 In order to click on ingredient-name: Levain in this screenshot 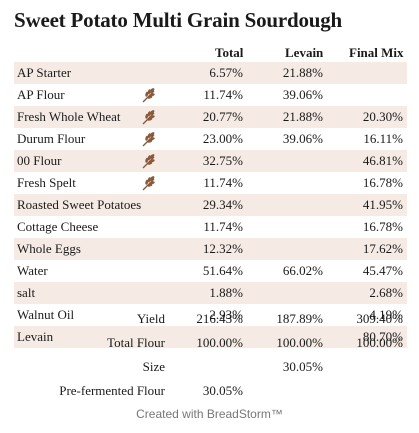, I will do `click(35, 336)`.